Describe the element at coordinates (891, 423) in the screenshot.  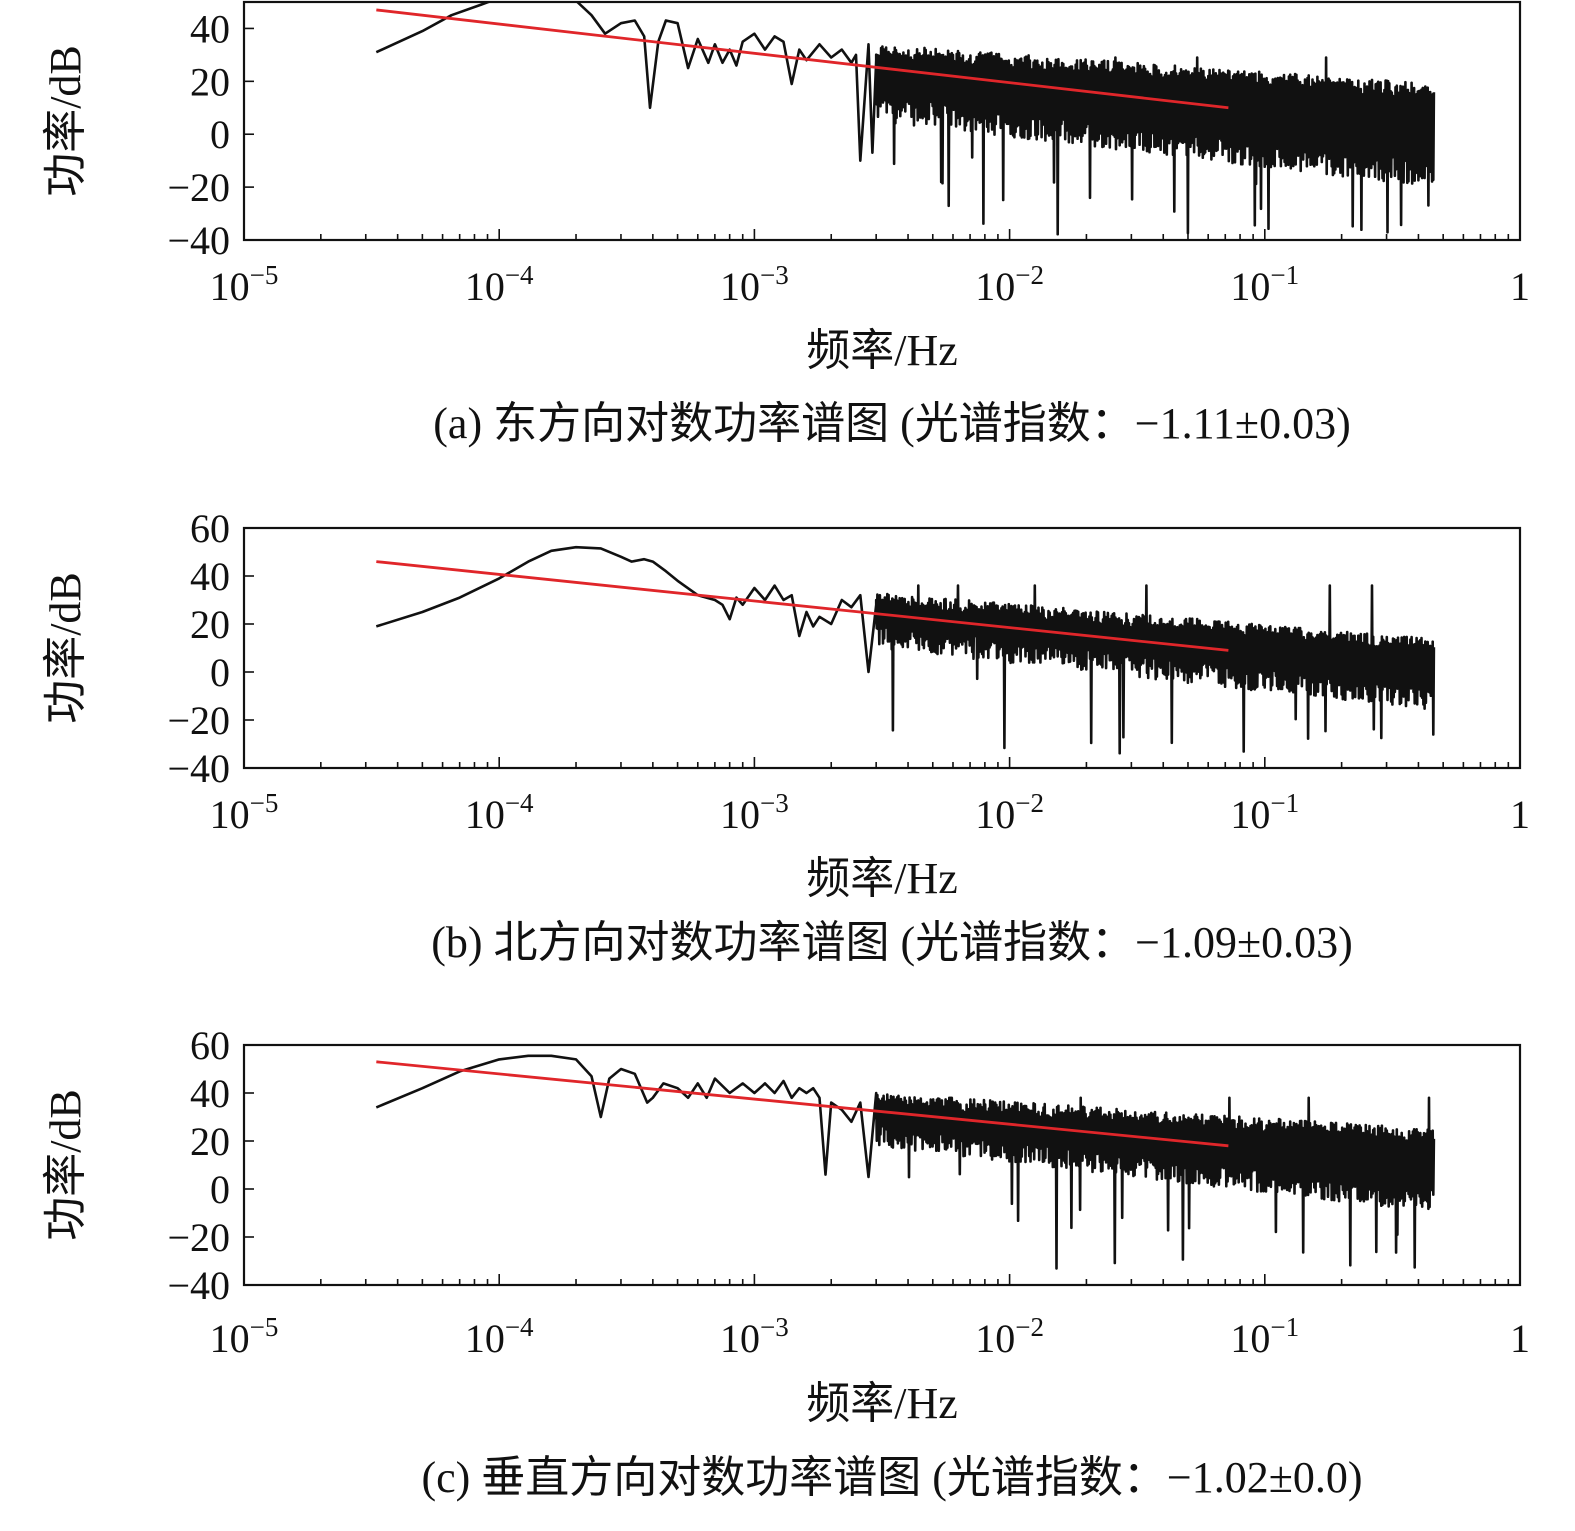
I see `panel-caption: (a) 东方向对数功率谱图 (光谱指数：−1.11±0.03)` at that location.